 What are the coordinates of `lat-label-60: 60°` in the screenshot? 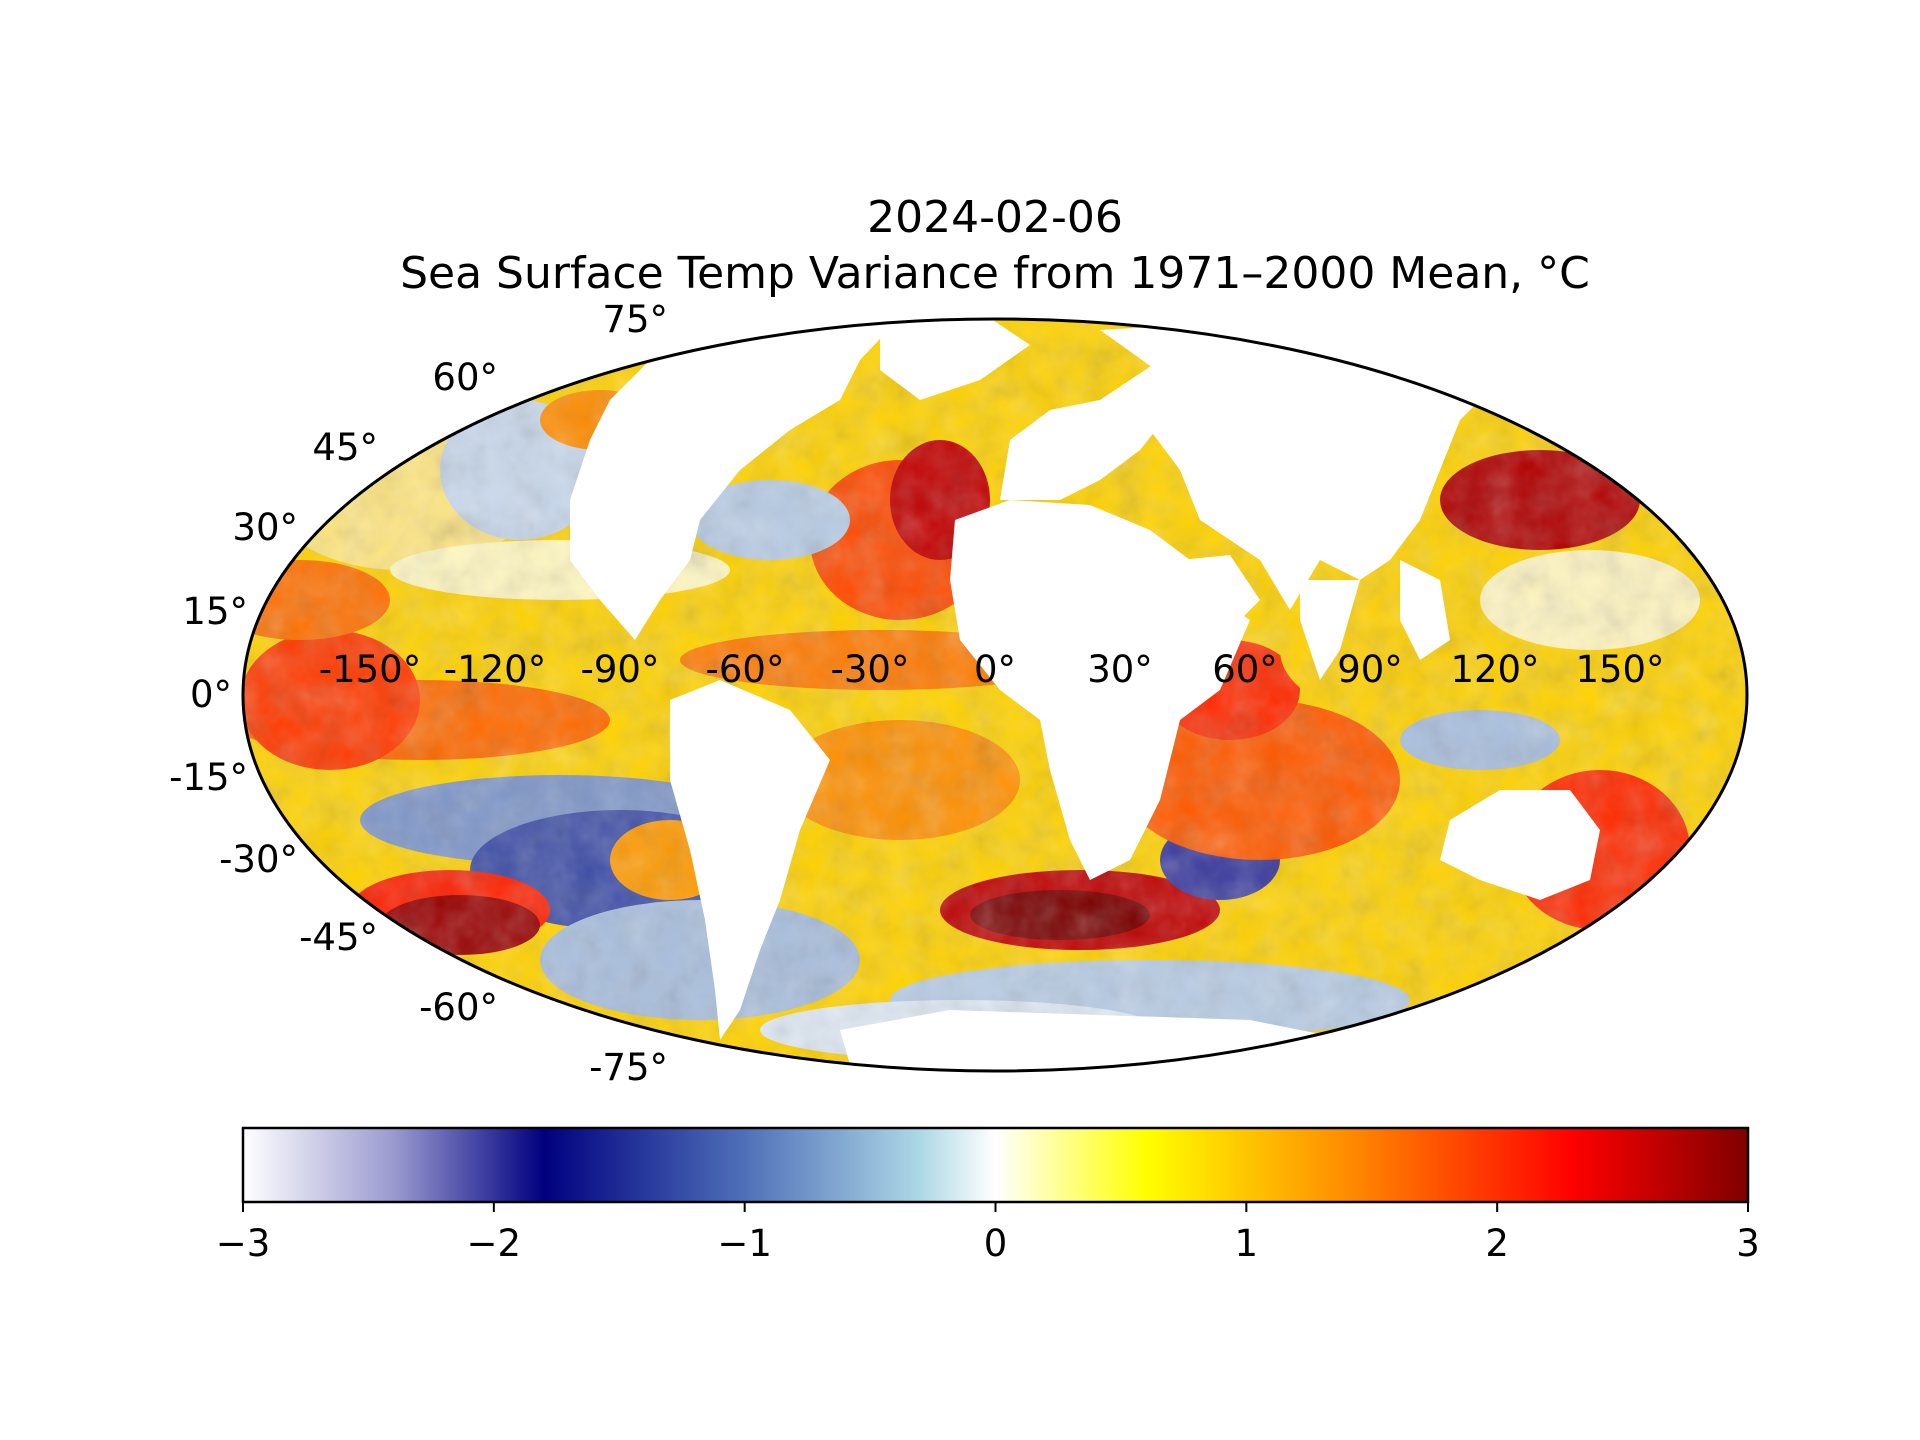 It's located at (465, 377).